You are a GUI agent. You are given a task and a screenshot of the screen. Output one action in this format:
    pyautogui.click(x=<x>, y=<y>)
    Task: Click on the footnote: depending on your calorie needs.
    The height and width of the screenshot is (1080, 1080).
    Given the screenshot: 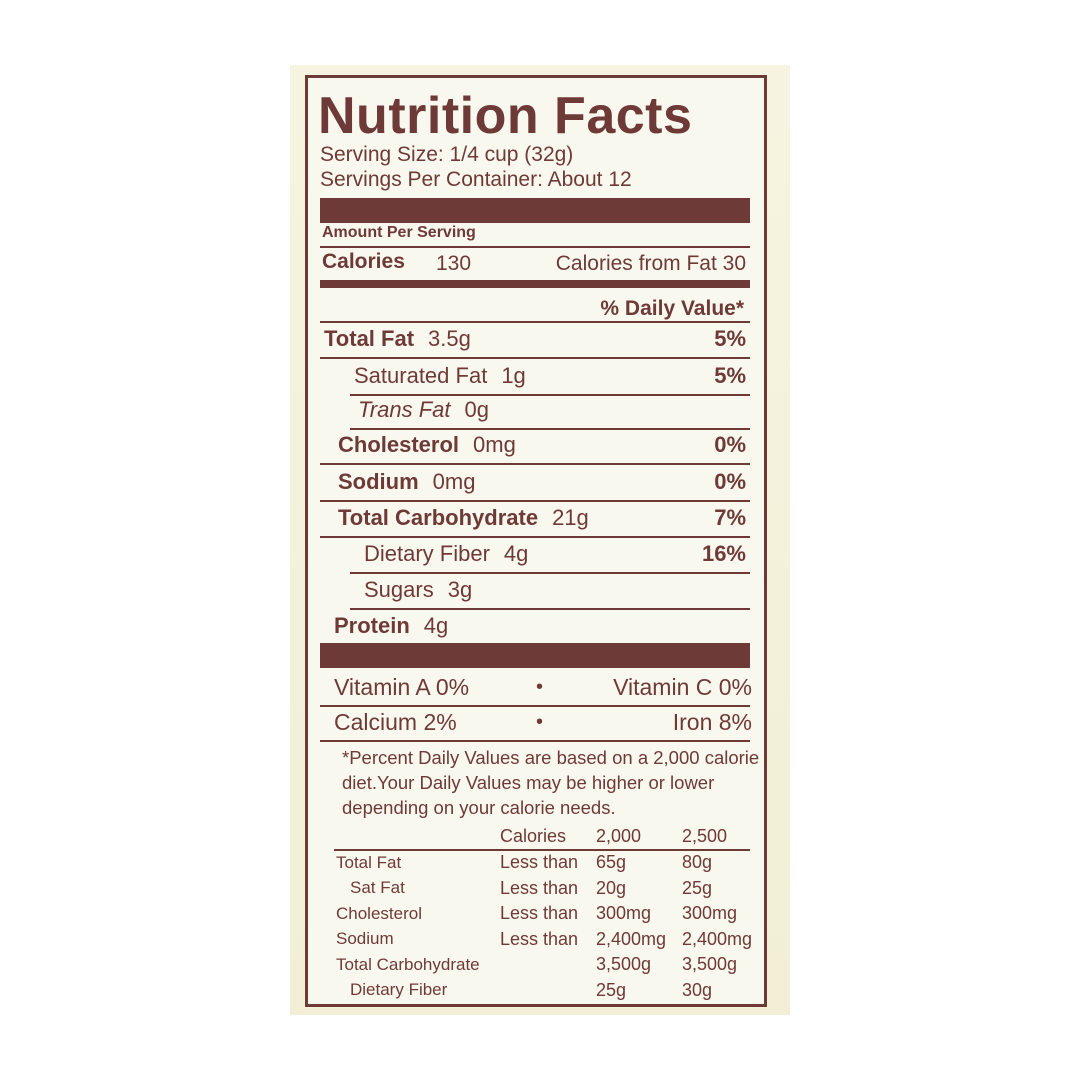 What is the action you would take?
    pyautogui.click(x=479, y=807)
    